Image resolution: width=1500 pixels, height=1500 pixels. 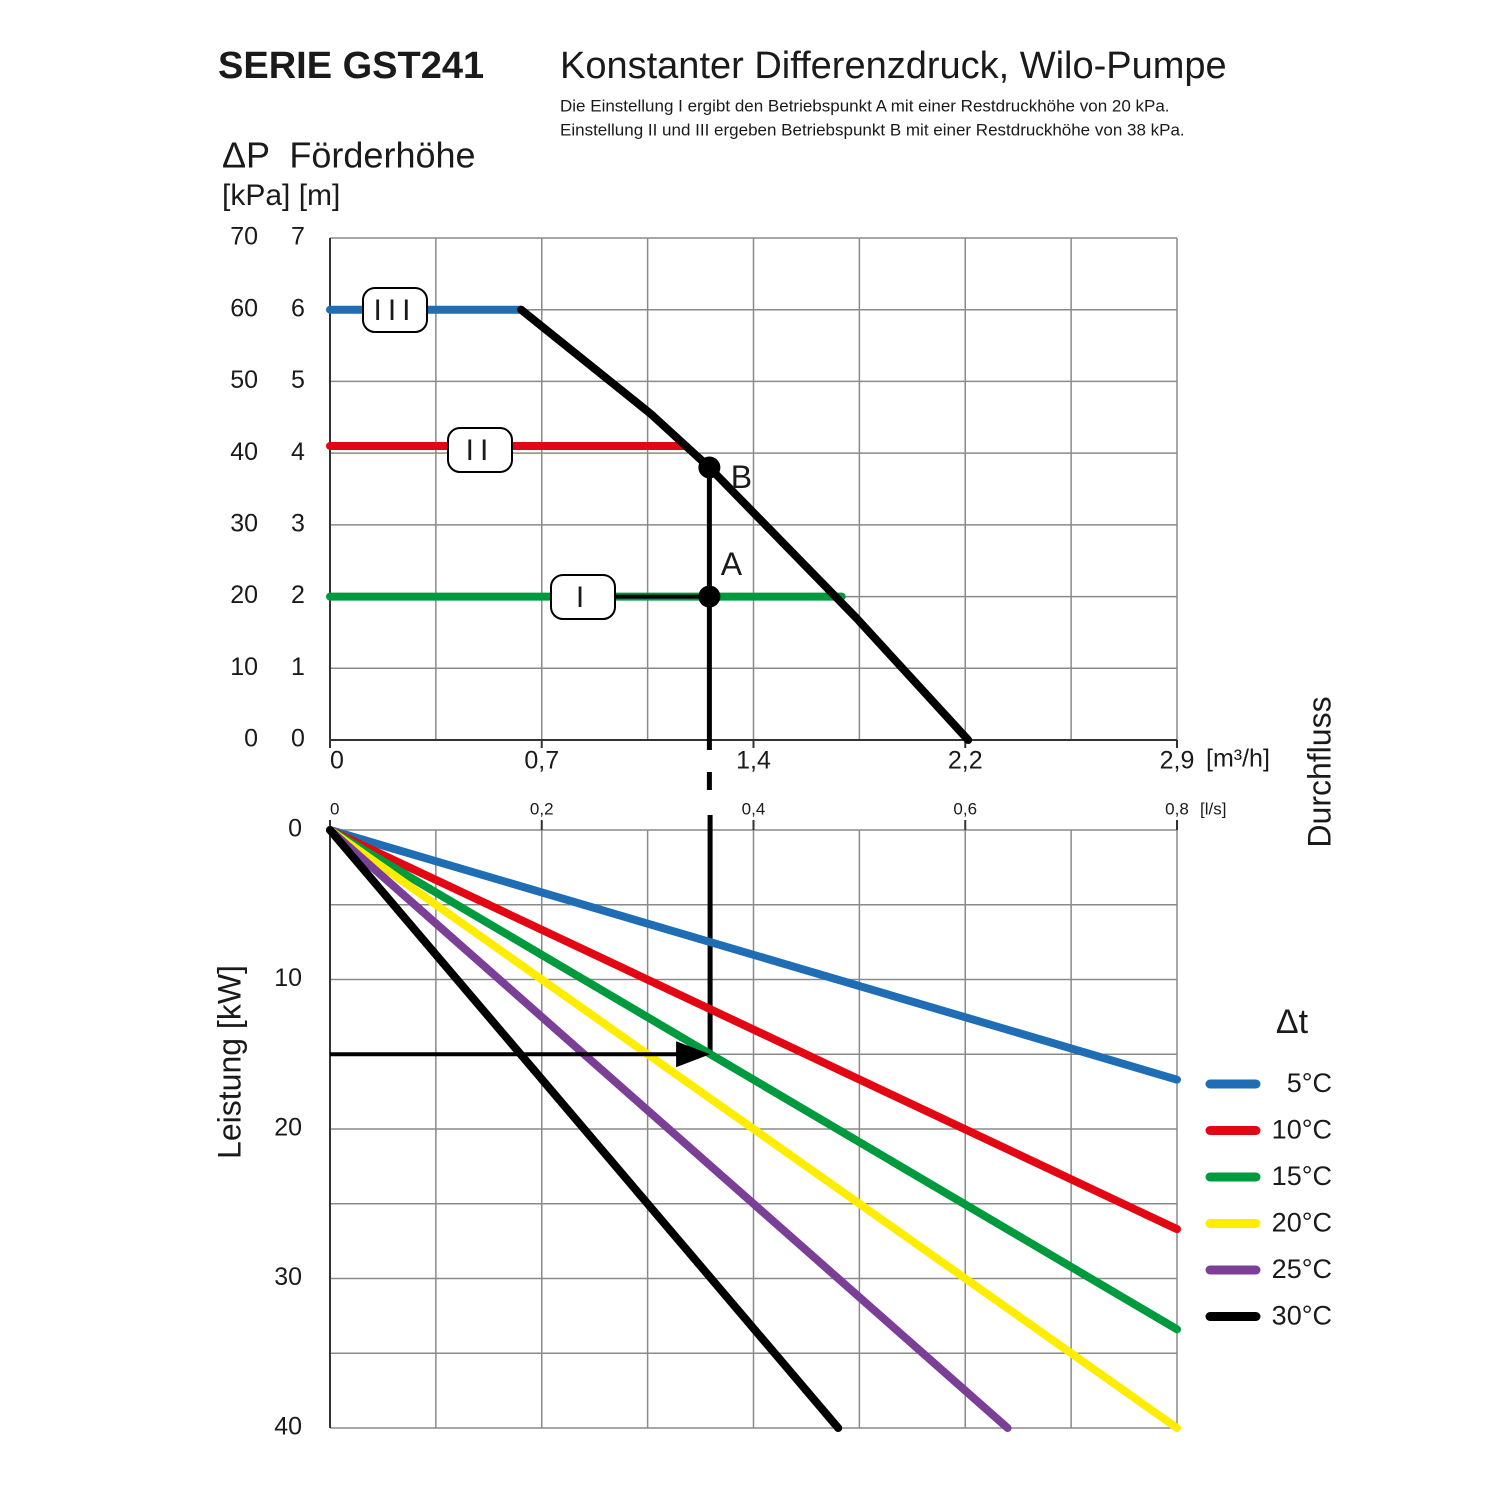 I want to click on y2-tick-label: 5, so click(x=298, y=380).